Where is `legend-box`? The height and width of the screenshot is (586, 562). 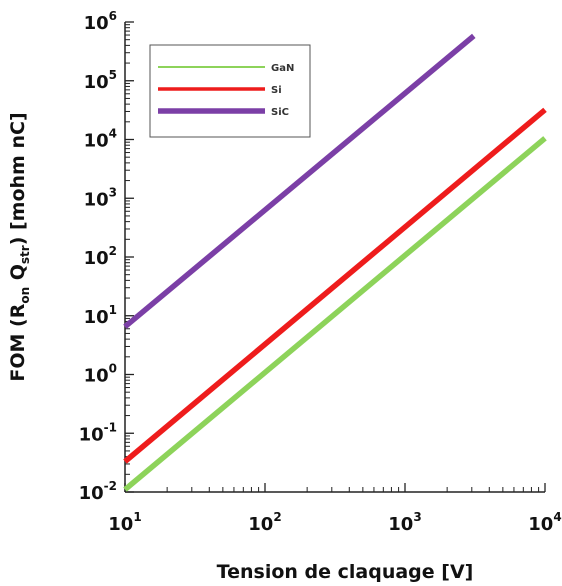
legend-box is located at coordinates (230, 91).